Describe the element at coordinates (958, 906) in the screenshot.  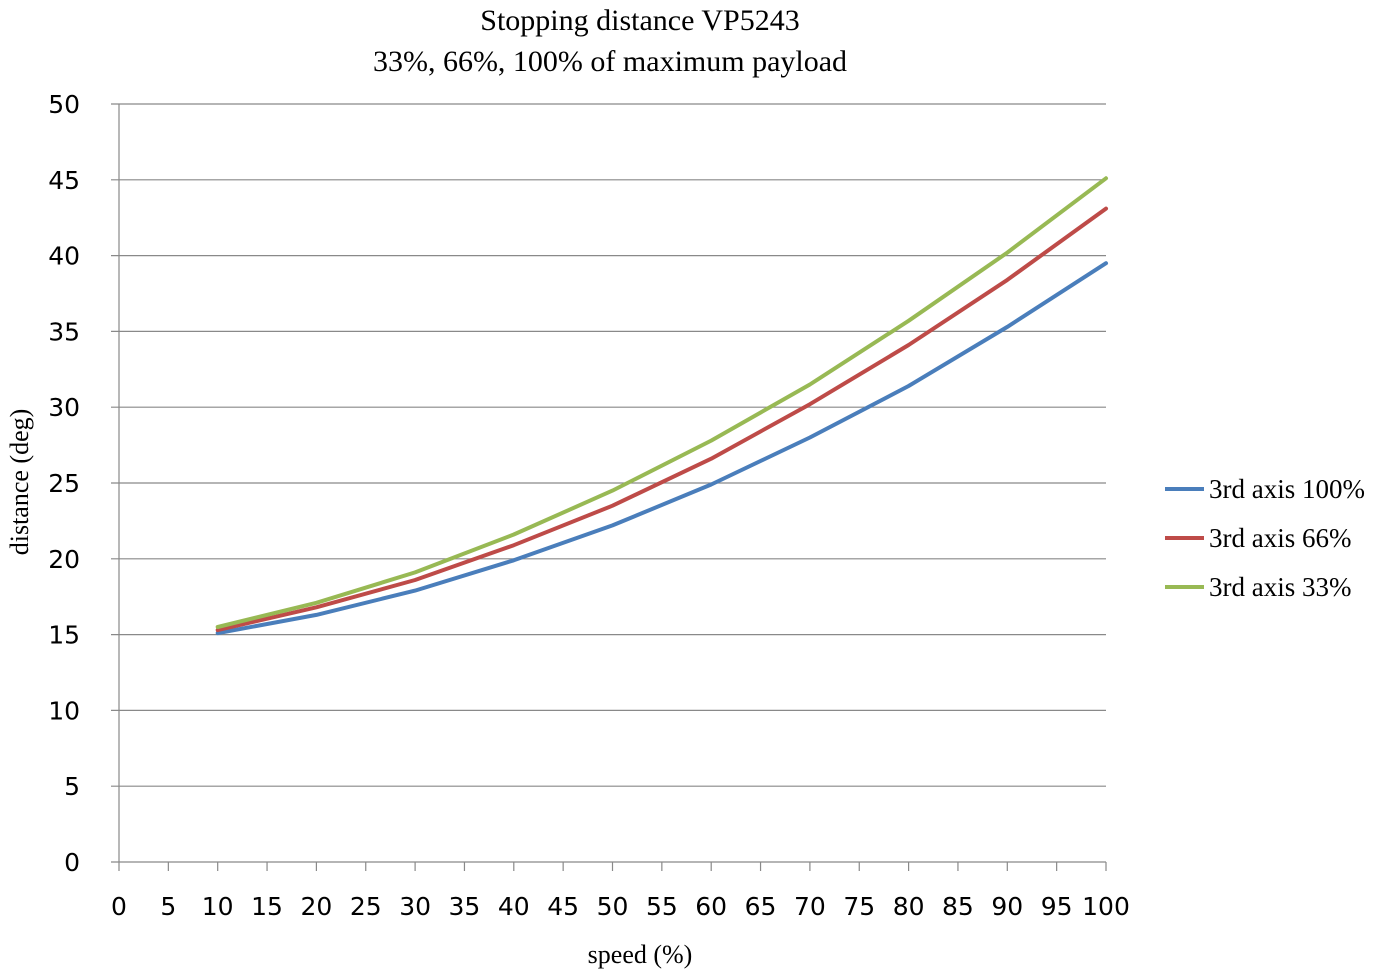
I see `x-tick-label: 85` at that location.